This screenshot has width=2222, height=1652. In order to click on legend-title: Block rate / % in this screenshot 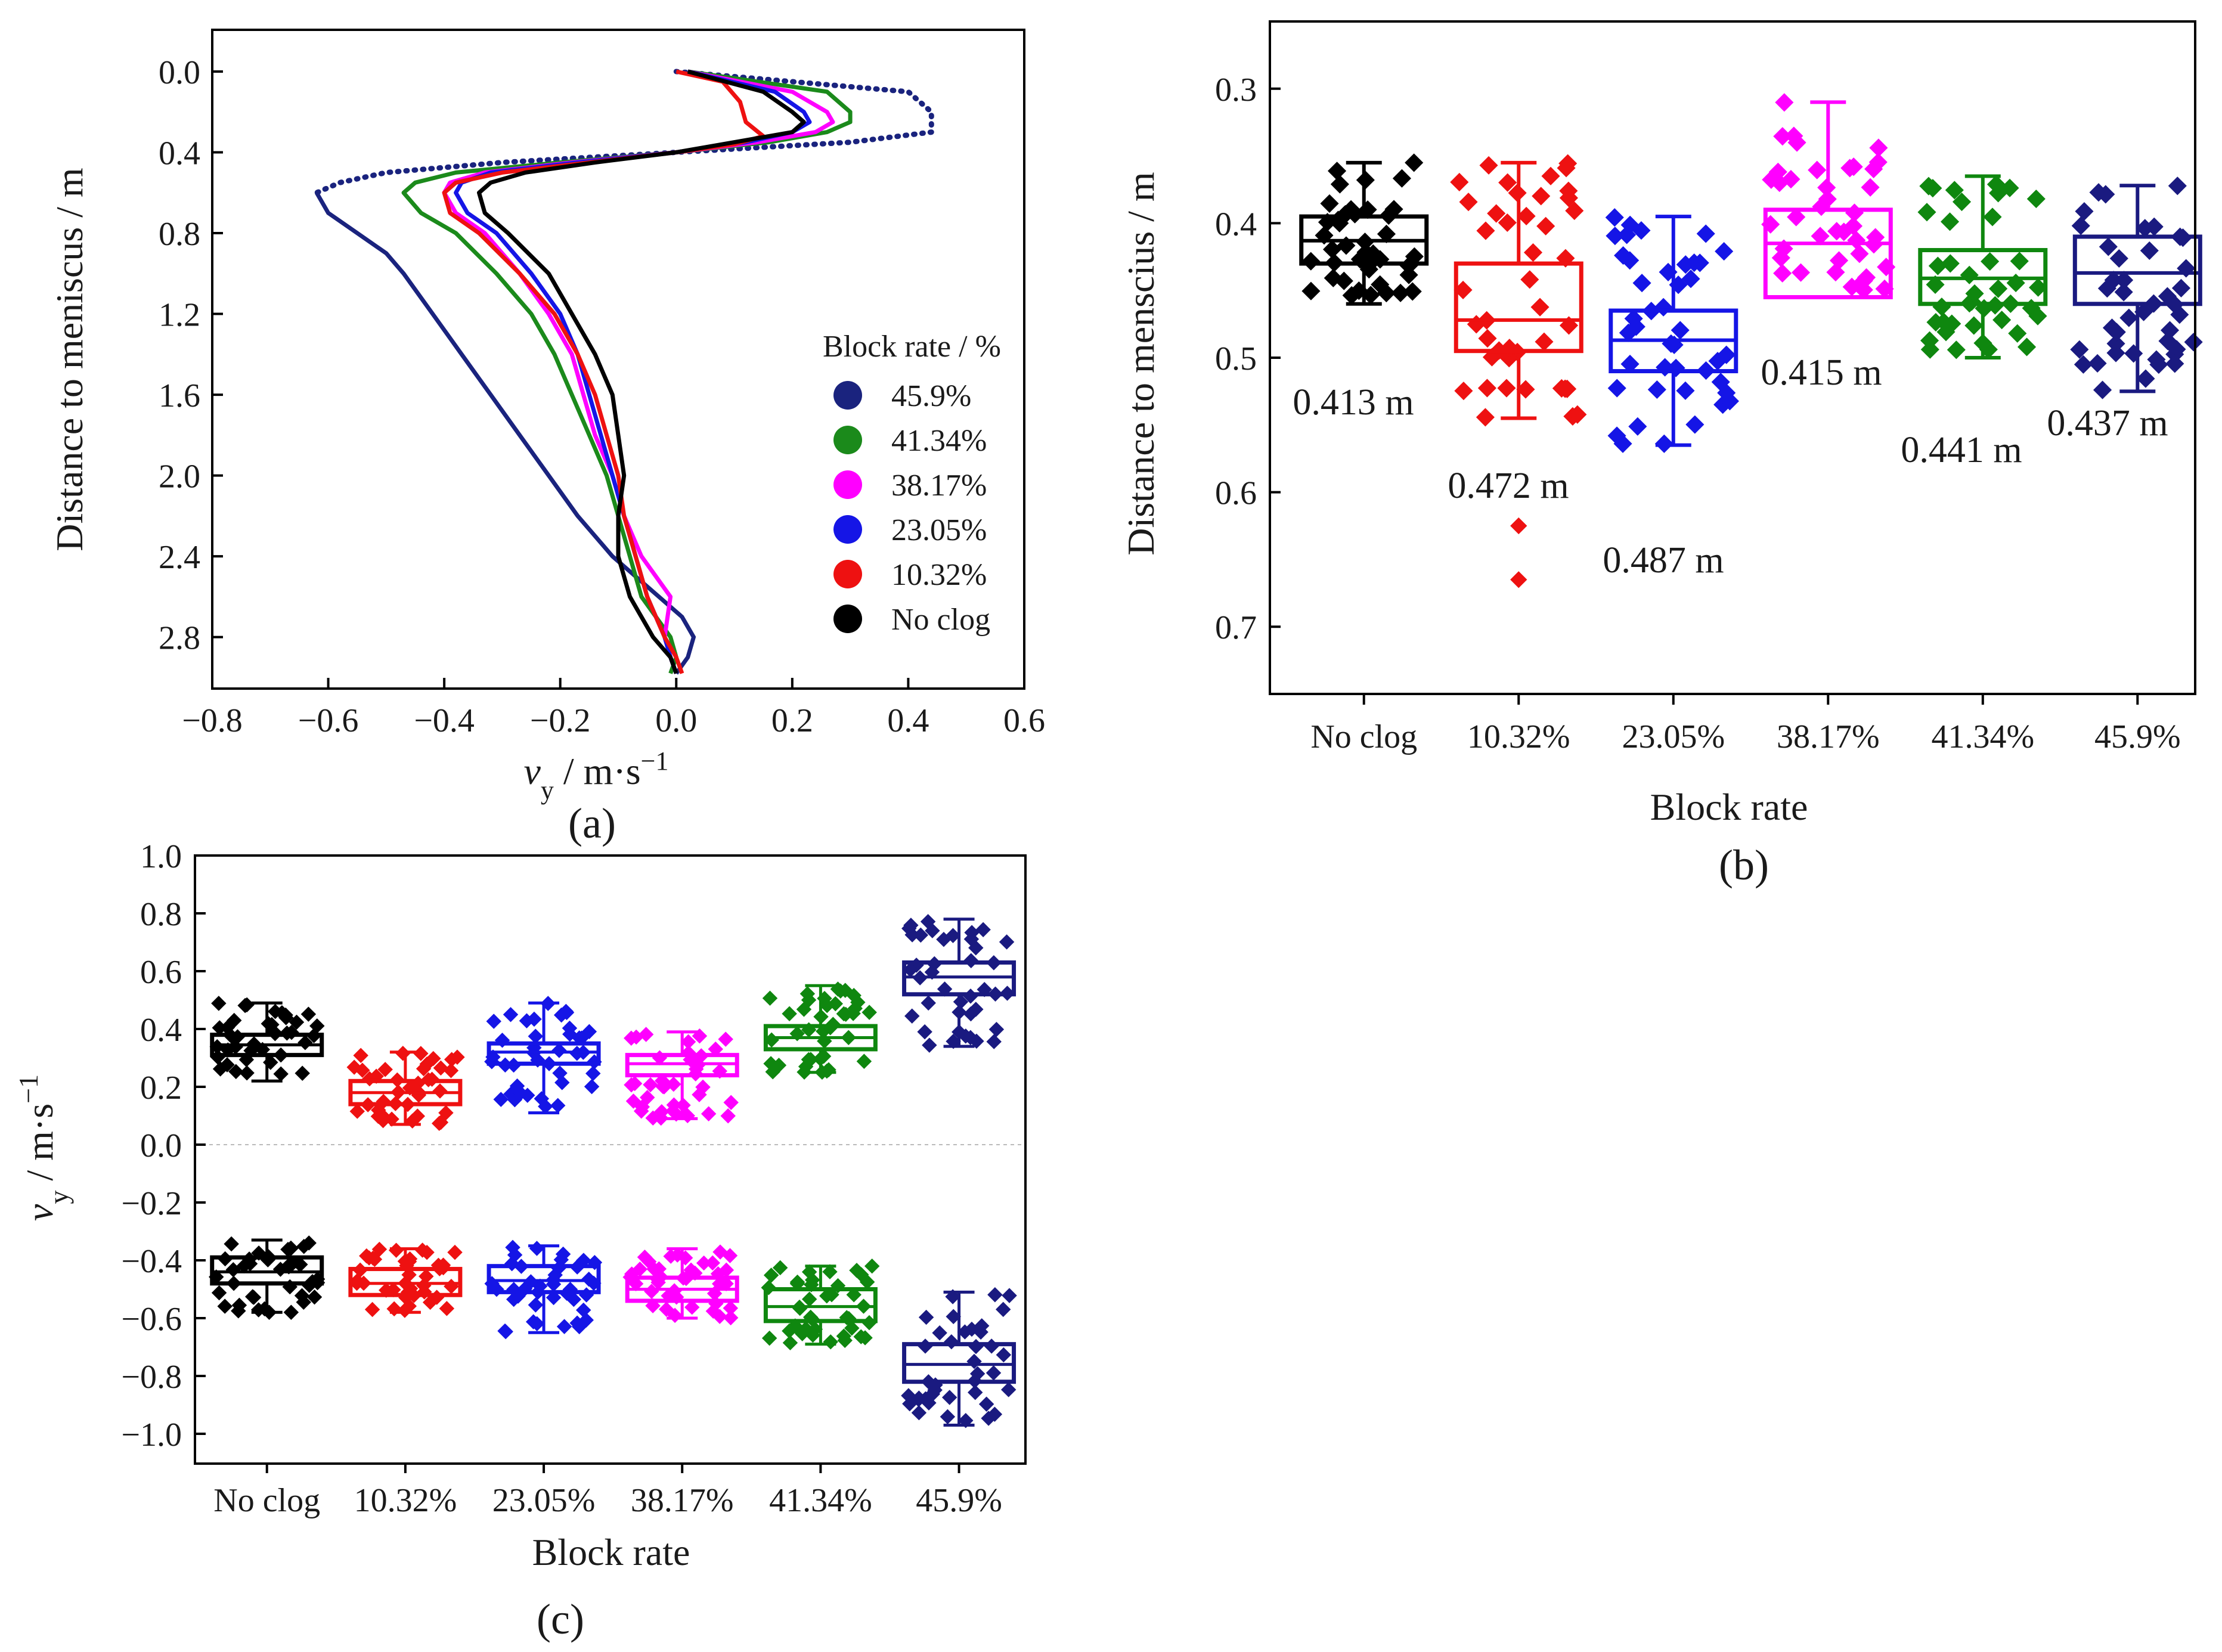, I will do `click(912, 347)`.